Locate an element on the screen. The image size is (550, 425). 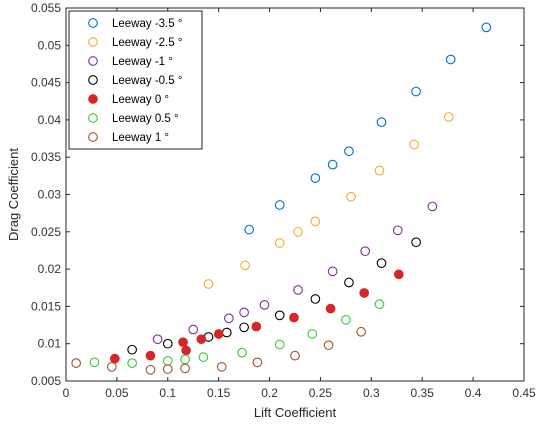
x-tick-label: 0.15 is located at coordinates (219, 393).